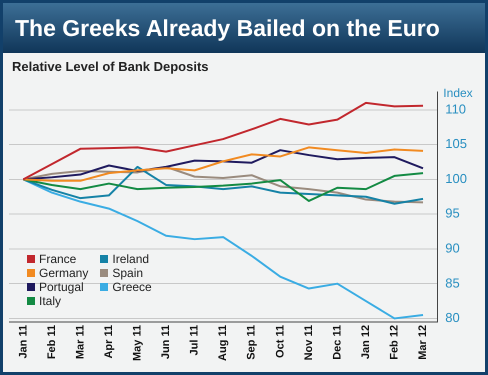  What do you see at coordinates (132, 287) in the screenshot?
I see `legend-label: Greece` at bounding box center [132, 287].